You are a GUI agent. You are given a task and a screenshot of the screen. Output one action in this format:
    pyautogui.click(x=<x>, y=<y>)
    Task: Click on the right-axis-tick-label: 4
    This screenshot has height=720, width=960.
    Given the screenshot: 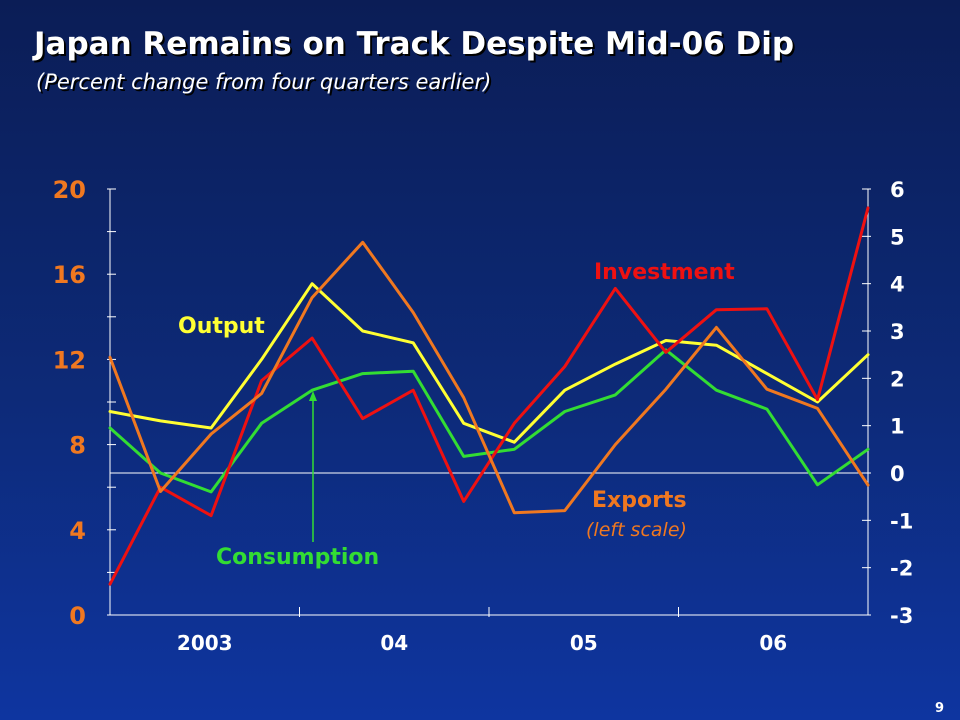 What is the action you would take?
    pyautogui.click(x=897, y=285)
    